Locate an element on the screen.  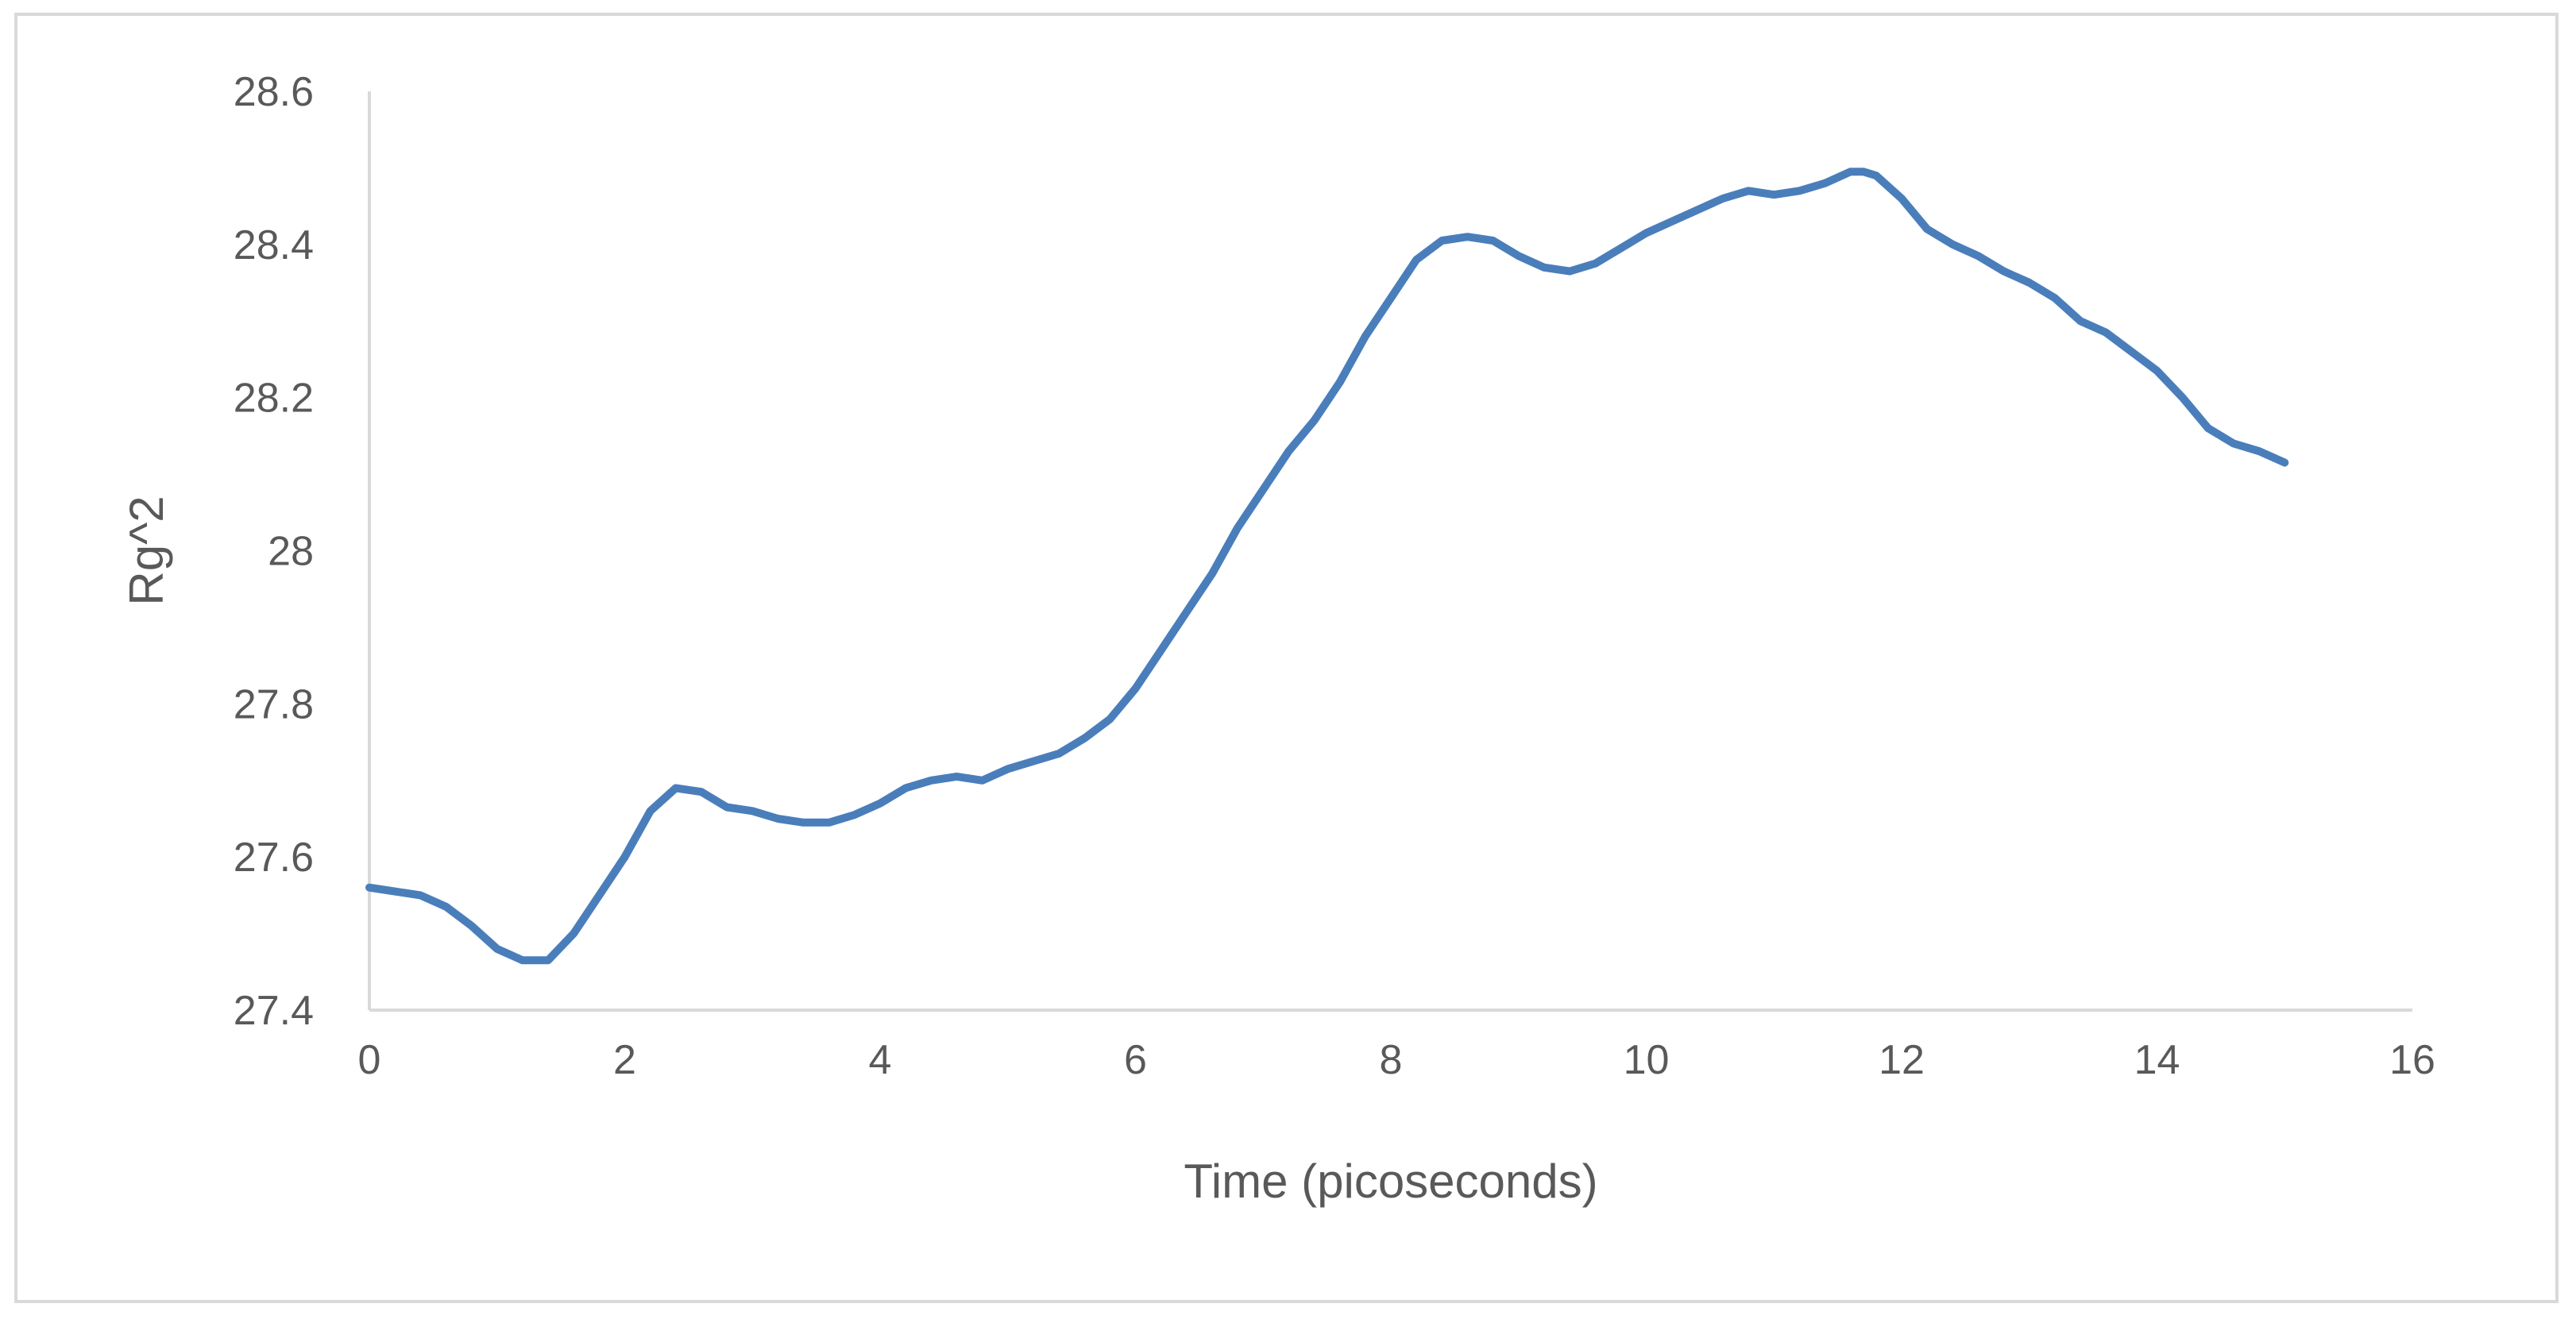
x-tick-label: 8 is located at coordinates (1391, 1060).